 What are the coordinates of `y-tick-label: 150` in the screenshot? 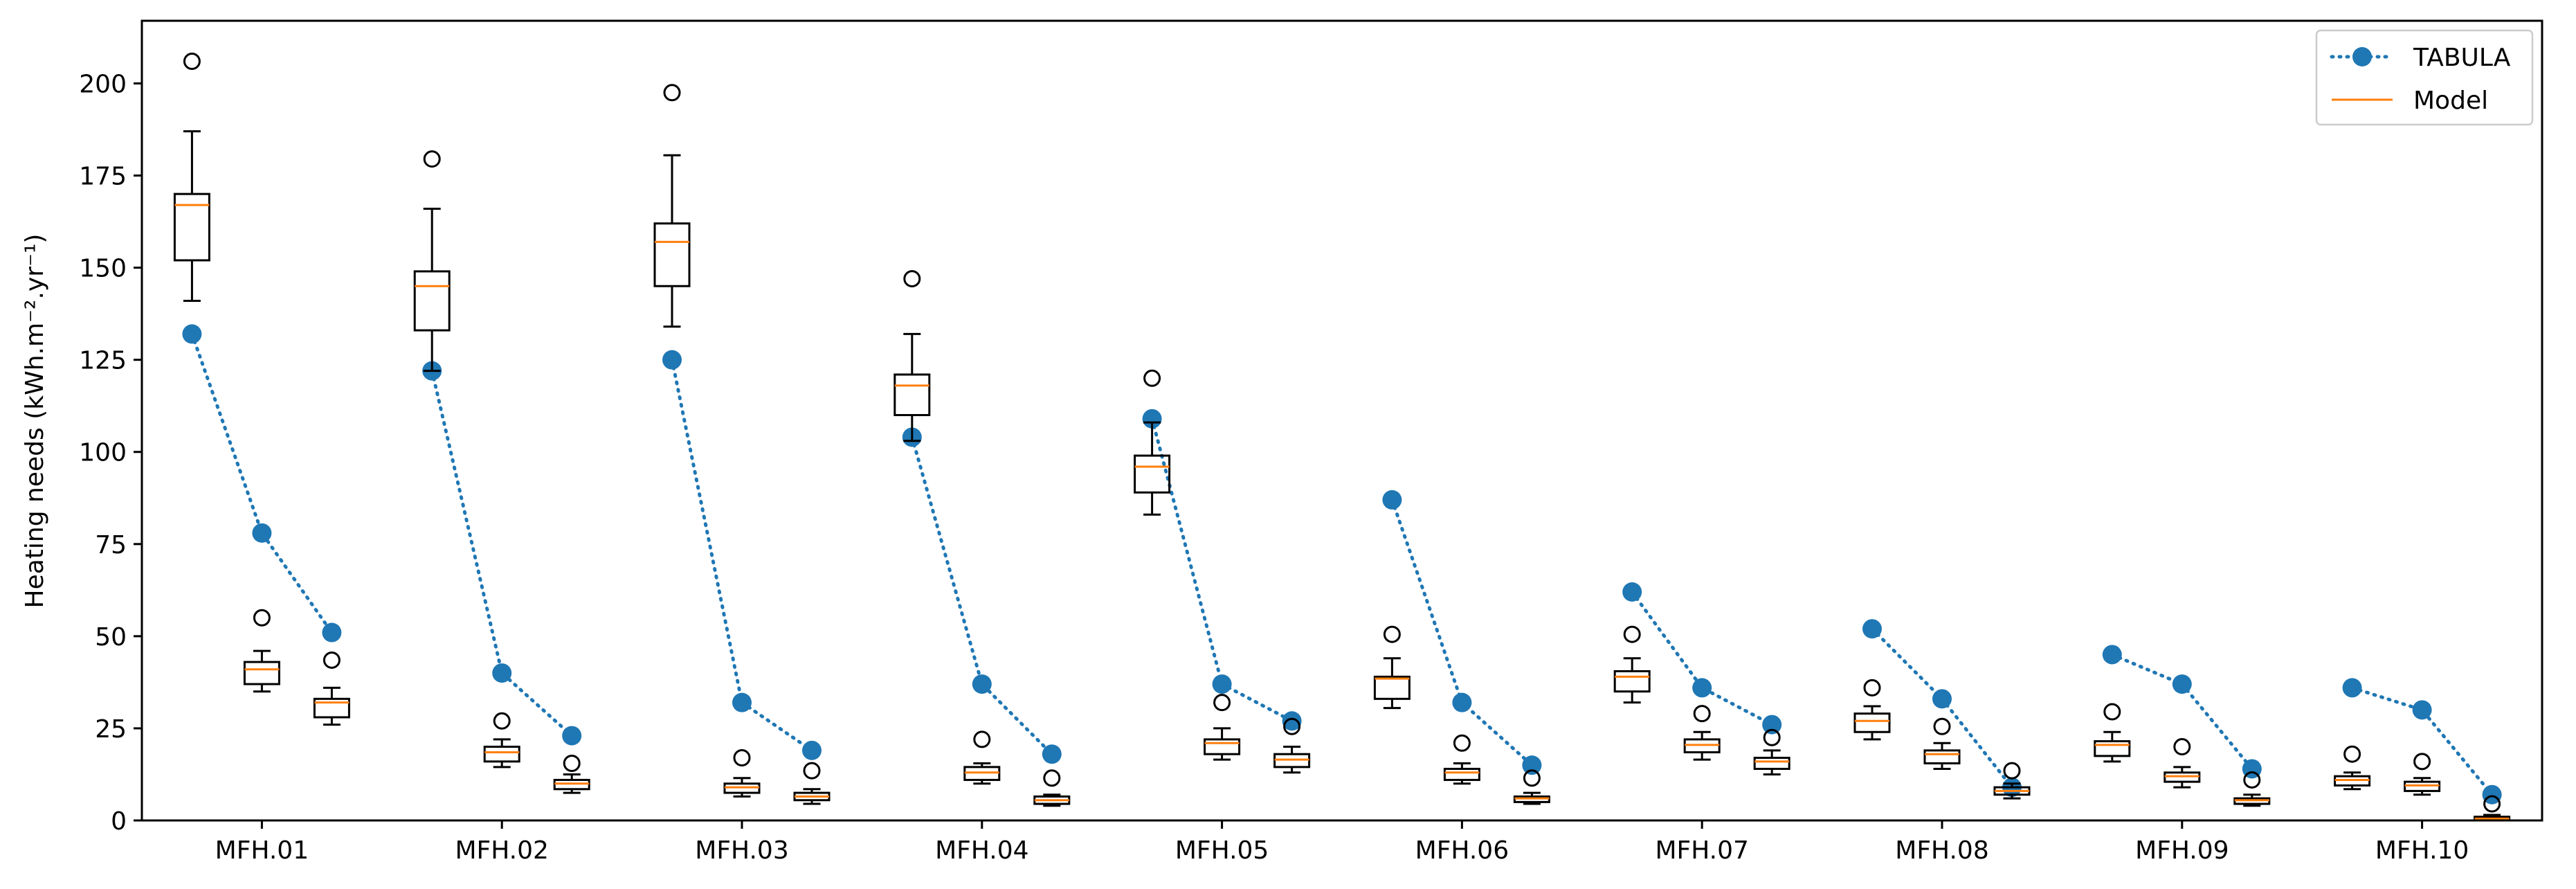 It's located at (103, 269).